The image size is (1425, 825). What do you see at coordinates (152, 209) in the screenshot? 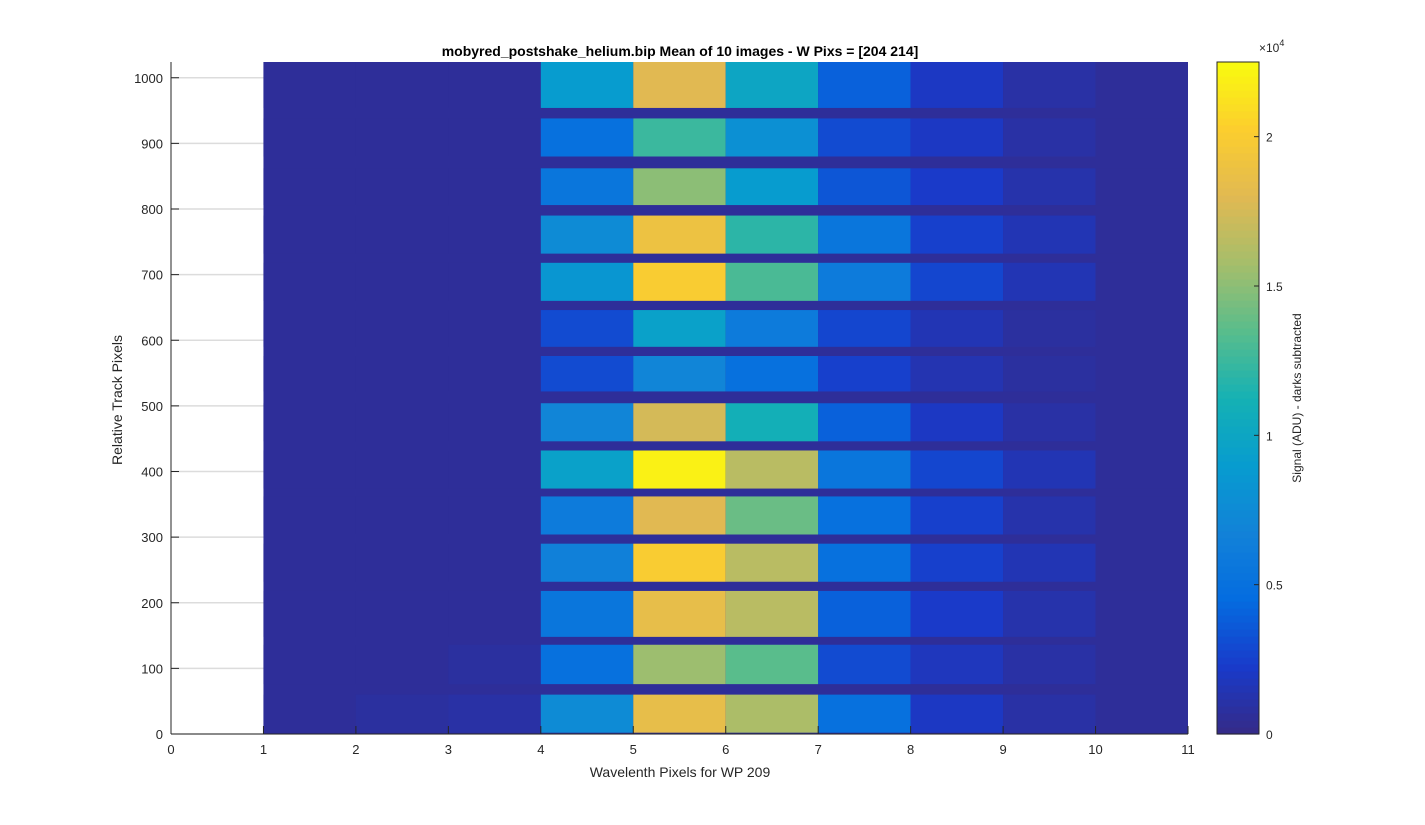
I see `y-tick-label: 800` at bounding box center [152, 209].